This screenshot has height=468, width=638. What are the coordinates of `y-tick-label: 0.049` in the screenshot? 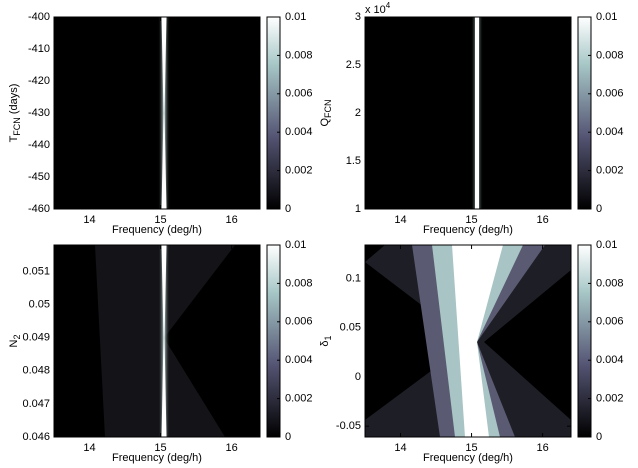 It's located at (36, 338).